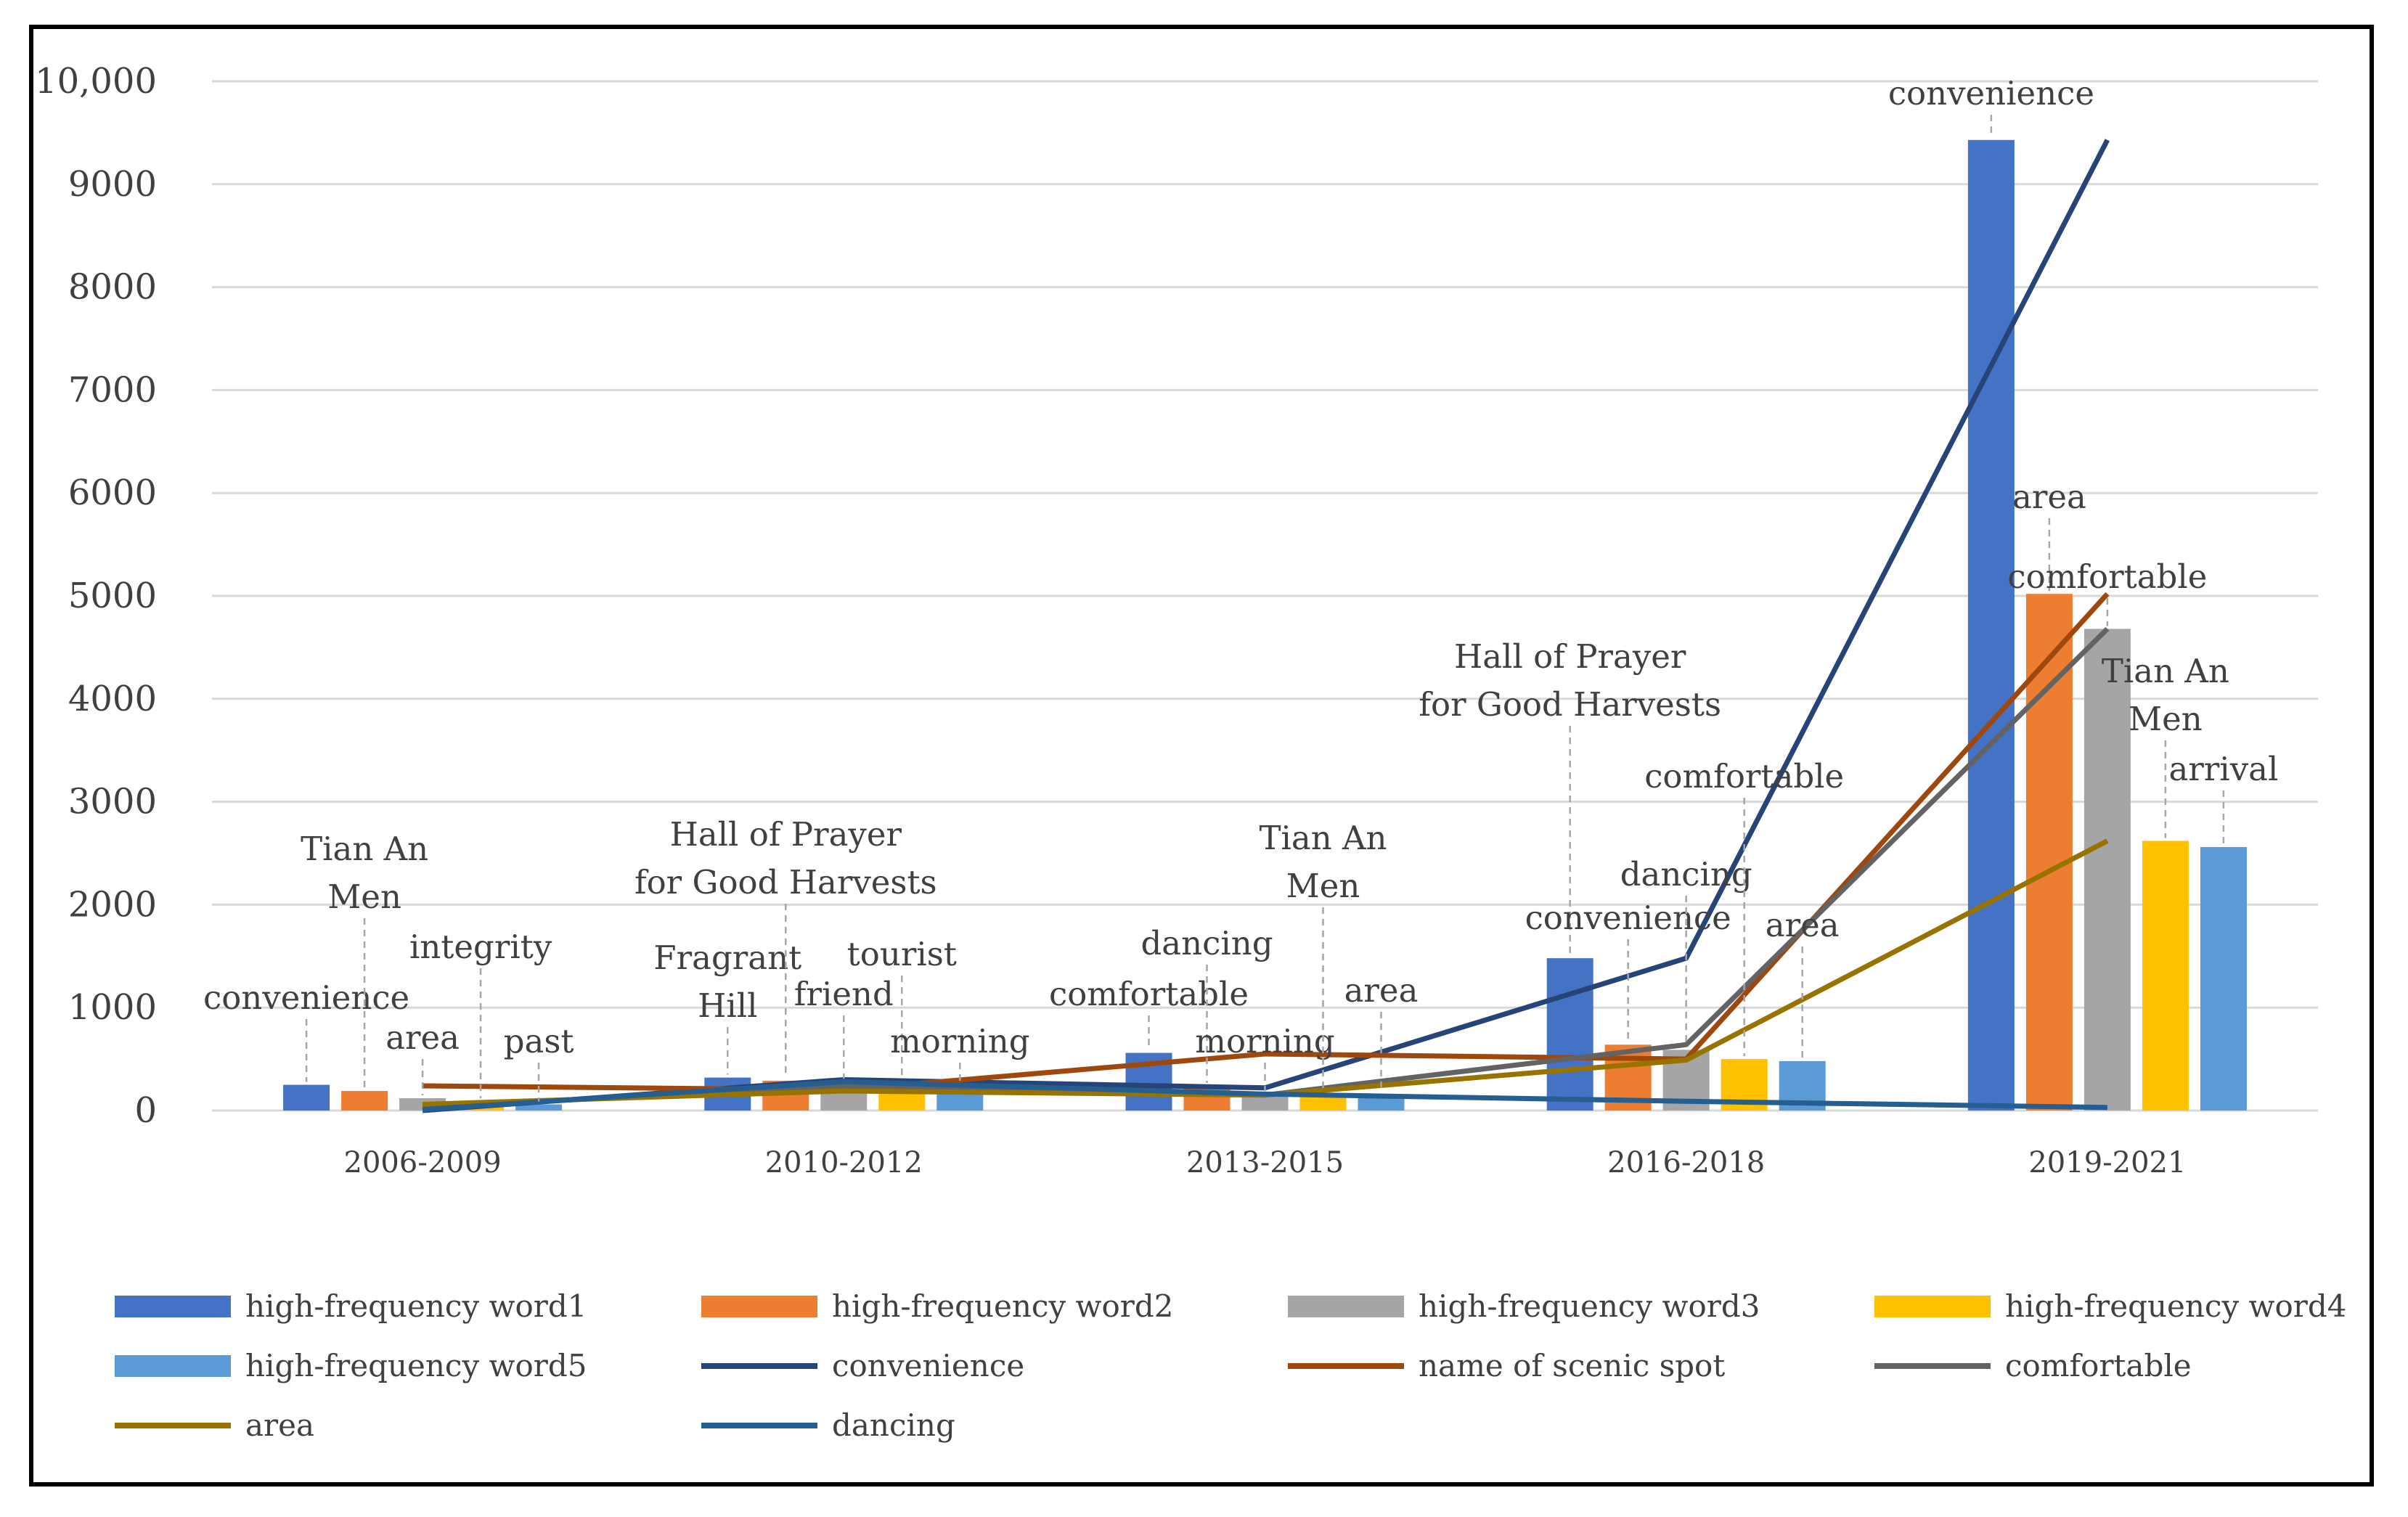  I want to click on legend-item: name of scenic spot, so click(1507, 1366).